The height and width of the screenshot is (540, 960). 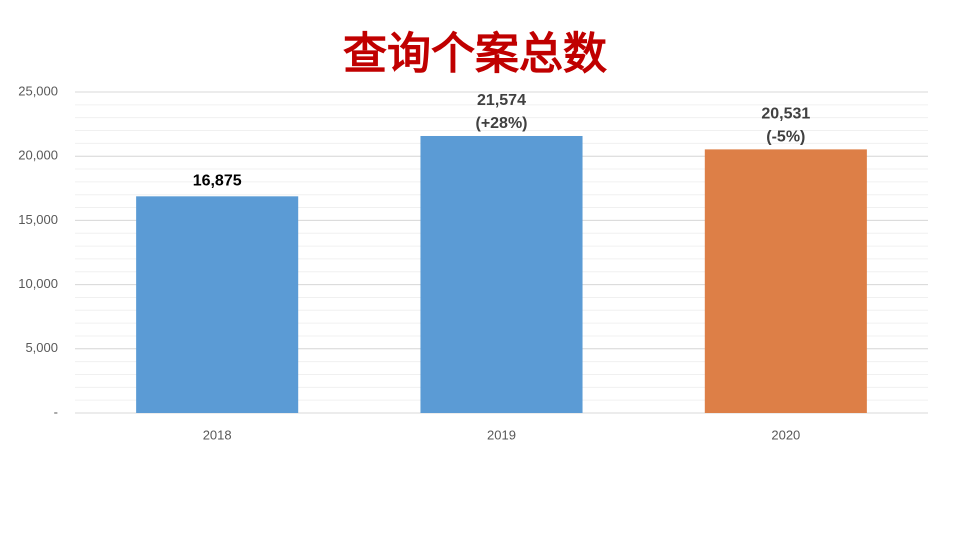 What do you see at coordinates (38, 155) in the screenshot?
I see `y-tick-label: 20,000` at bounding box center [38, 155].